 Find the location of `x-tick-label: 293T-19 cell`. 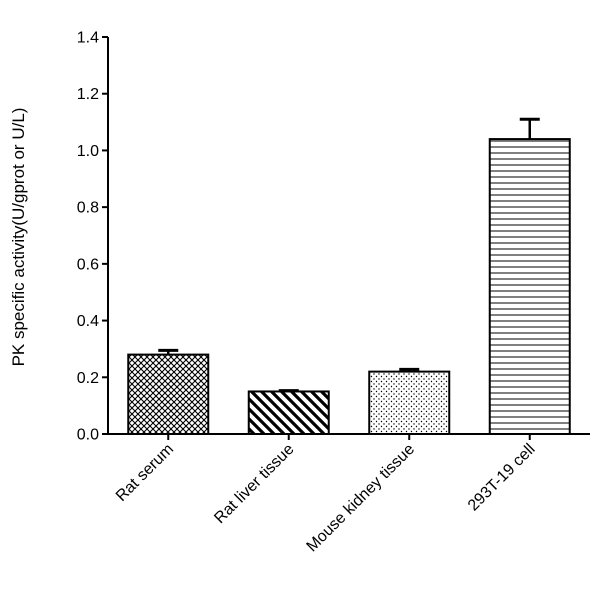

x-tick-label: 293T-19 cell is located at coordinates (502, 478).